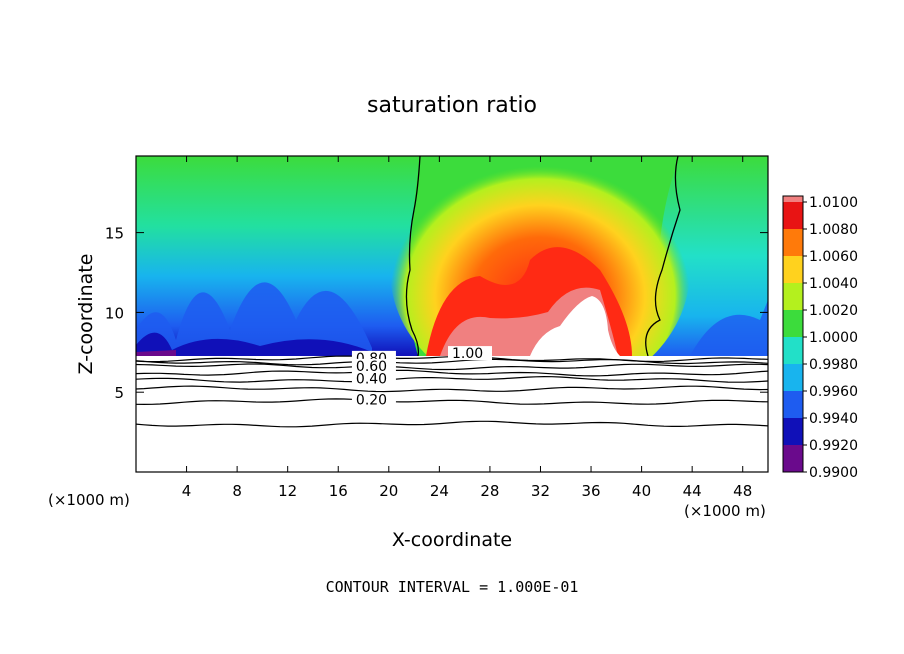  Describe the element at coordinates (641, 491) in the screenshot. I see `x-tick-label: 40` at that location.